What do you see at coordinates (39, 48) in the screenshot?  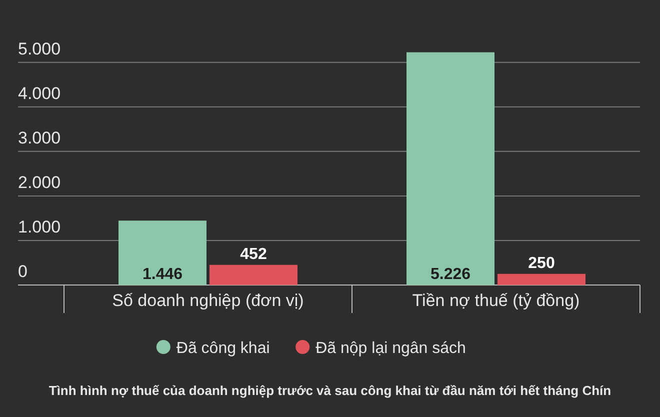 I see `y-tick-label: 5.000` at bounding box center [39, 48].